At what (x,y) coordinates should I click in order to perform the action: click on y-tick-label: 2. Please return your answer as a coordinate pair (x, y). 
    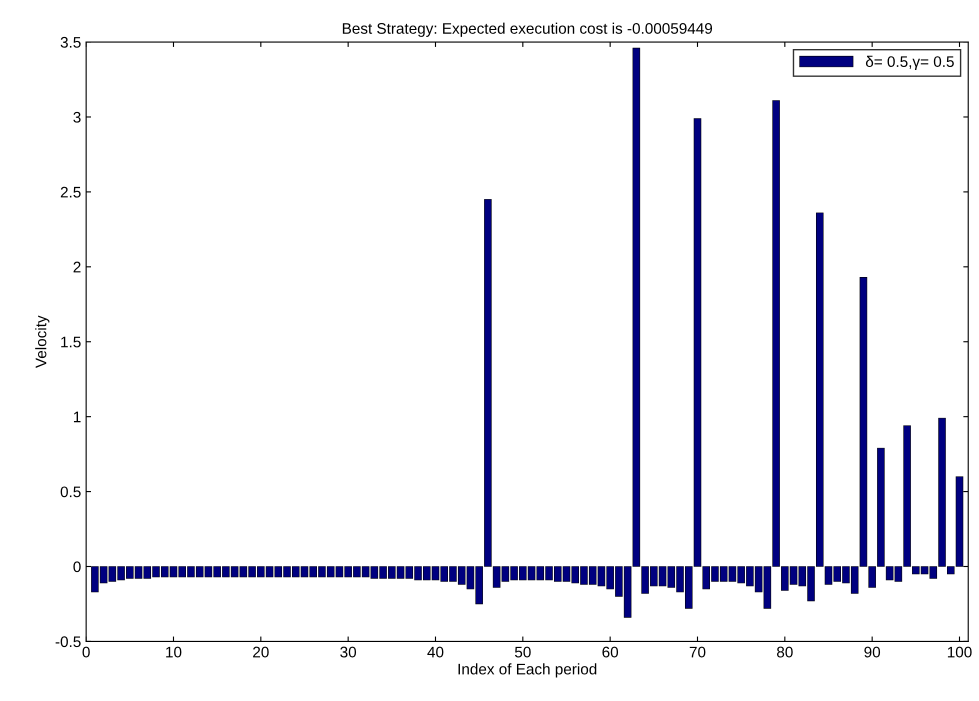
    Looking at the image, I should click on (77, 267).